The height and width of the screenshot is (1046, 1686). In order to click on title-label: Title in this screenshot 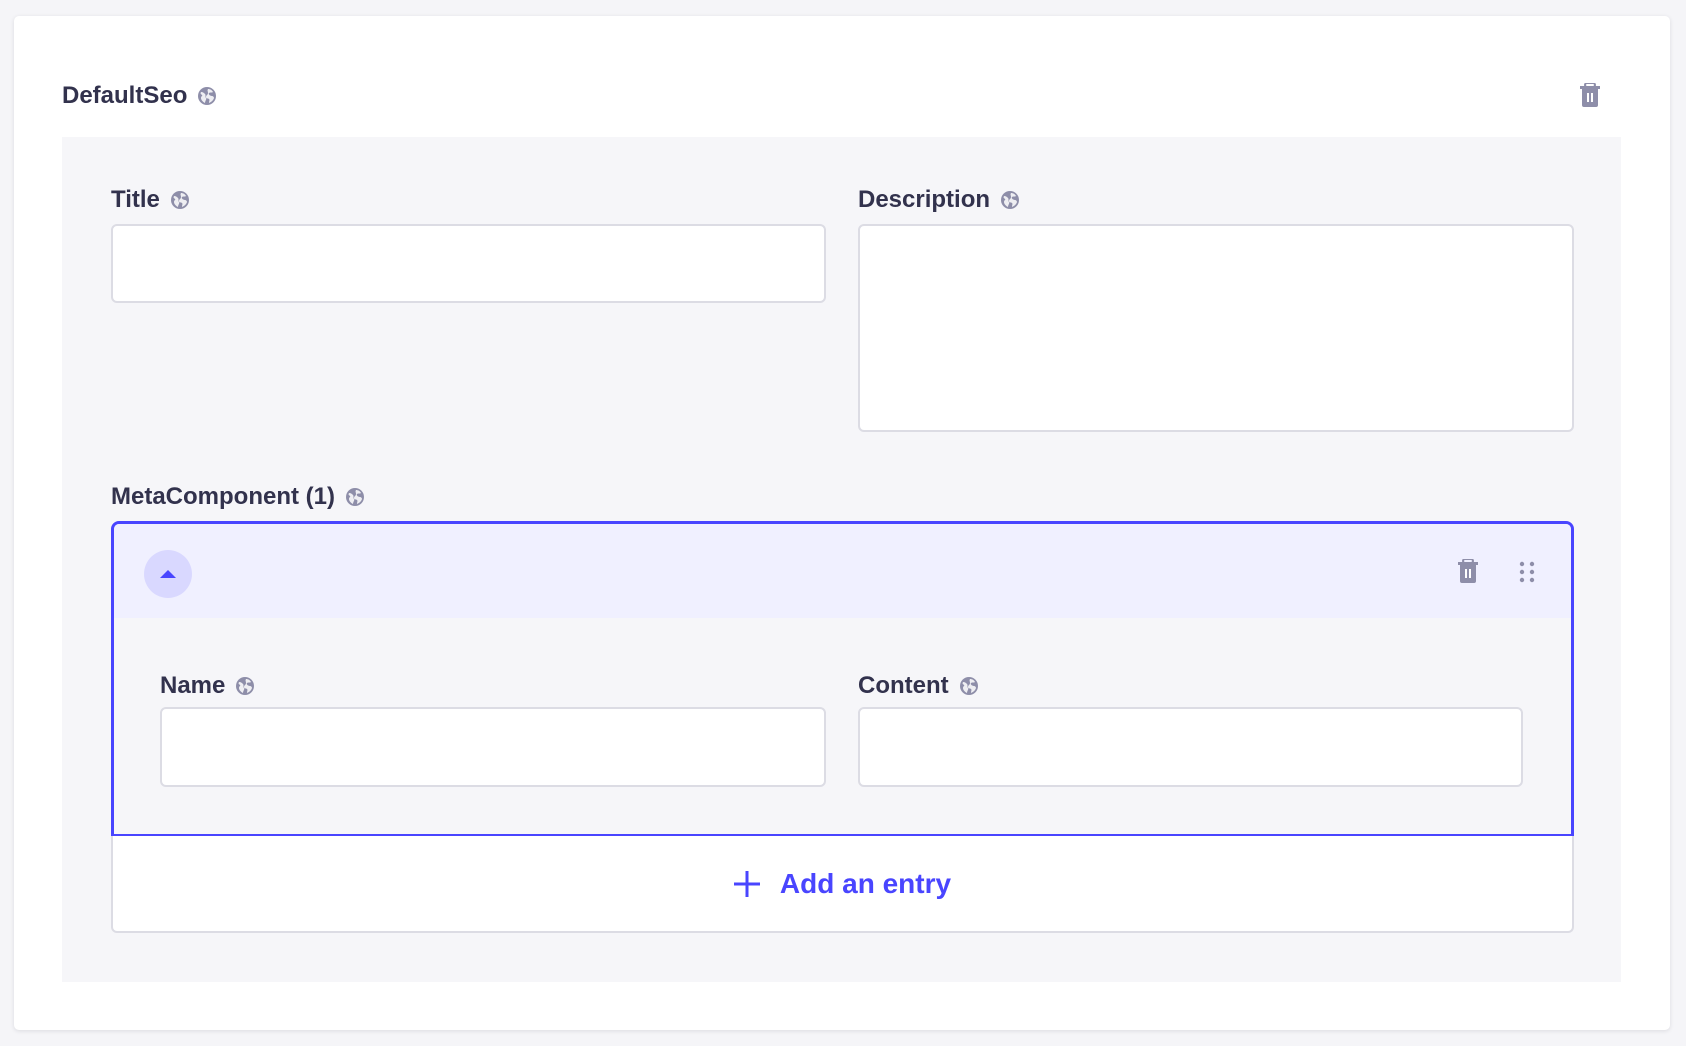, I will do `click(150, 200)`.